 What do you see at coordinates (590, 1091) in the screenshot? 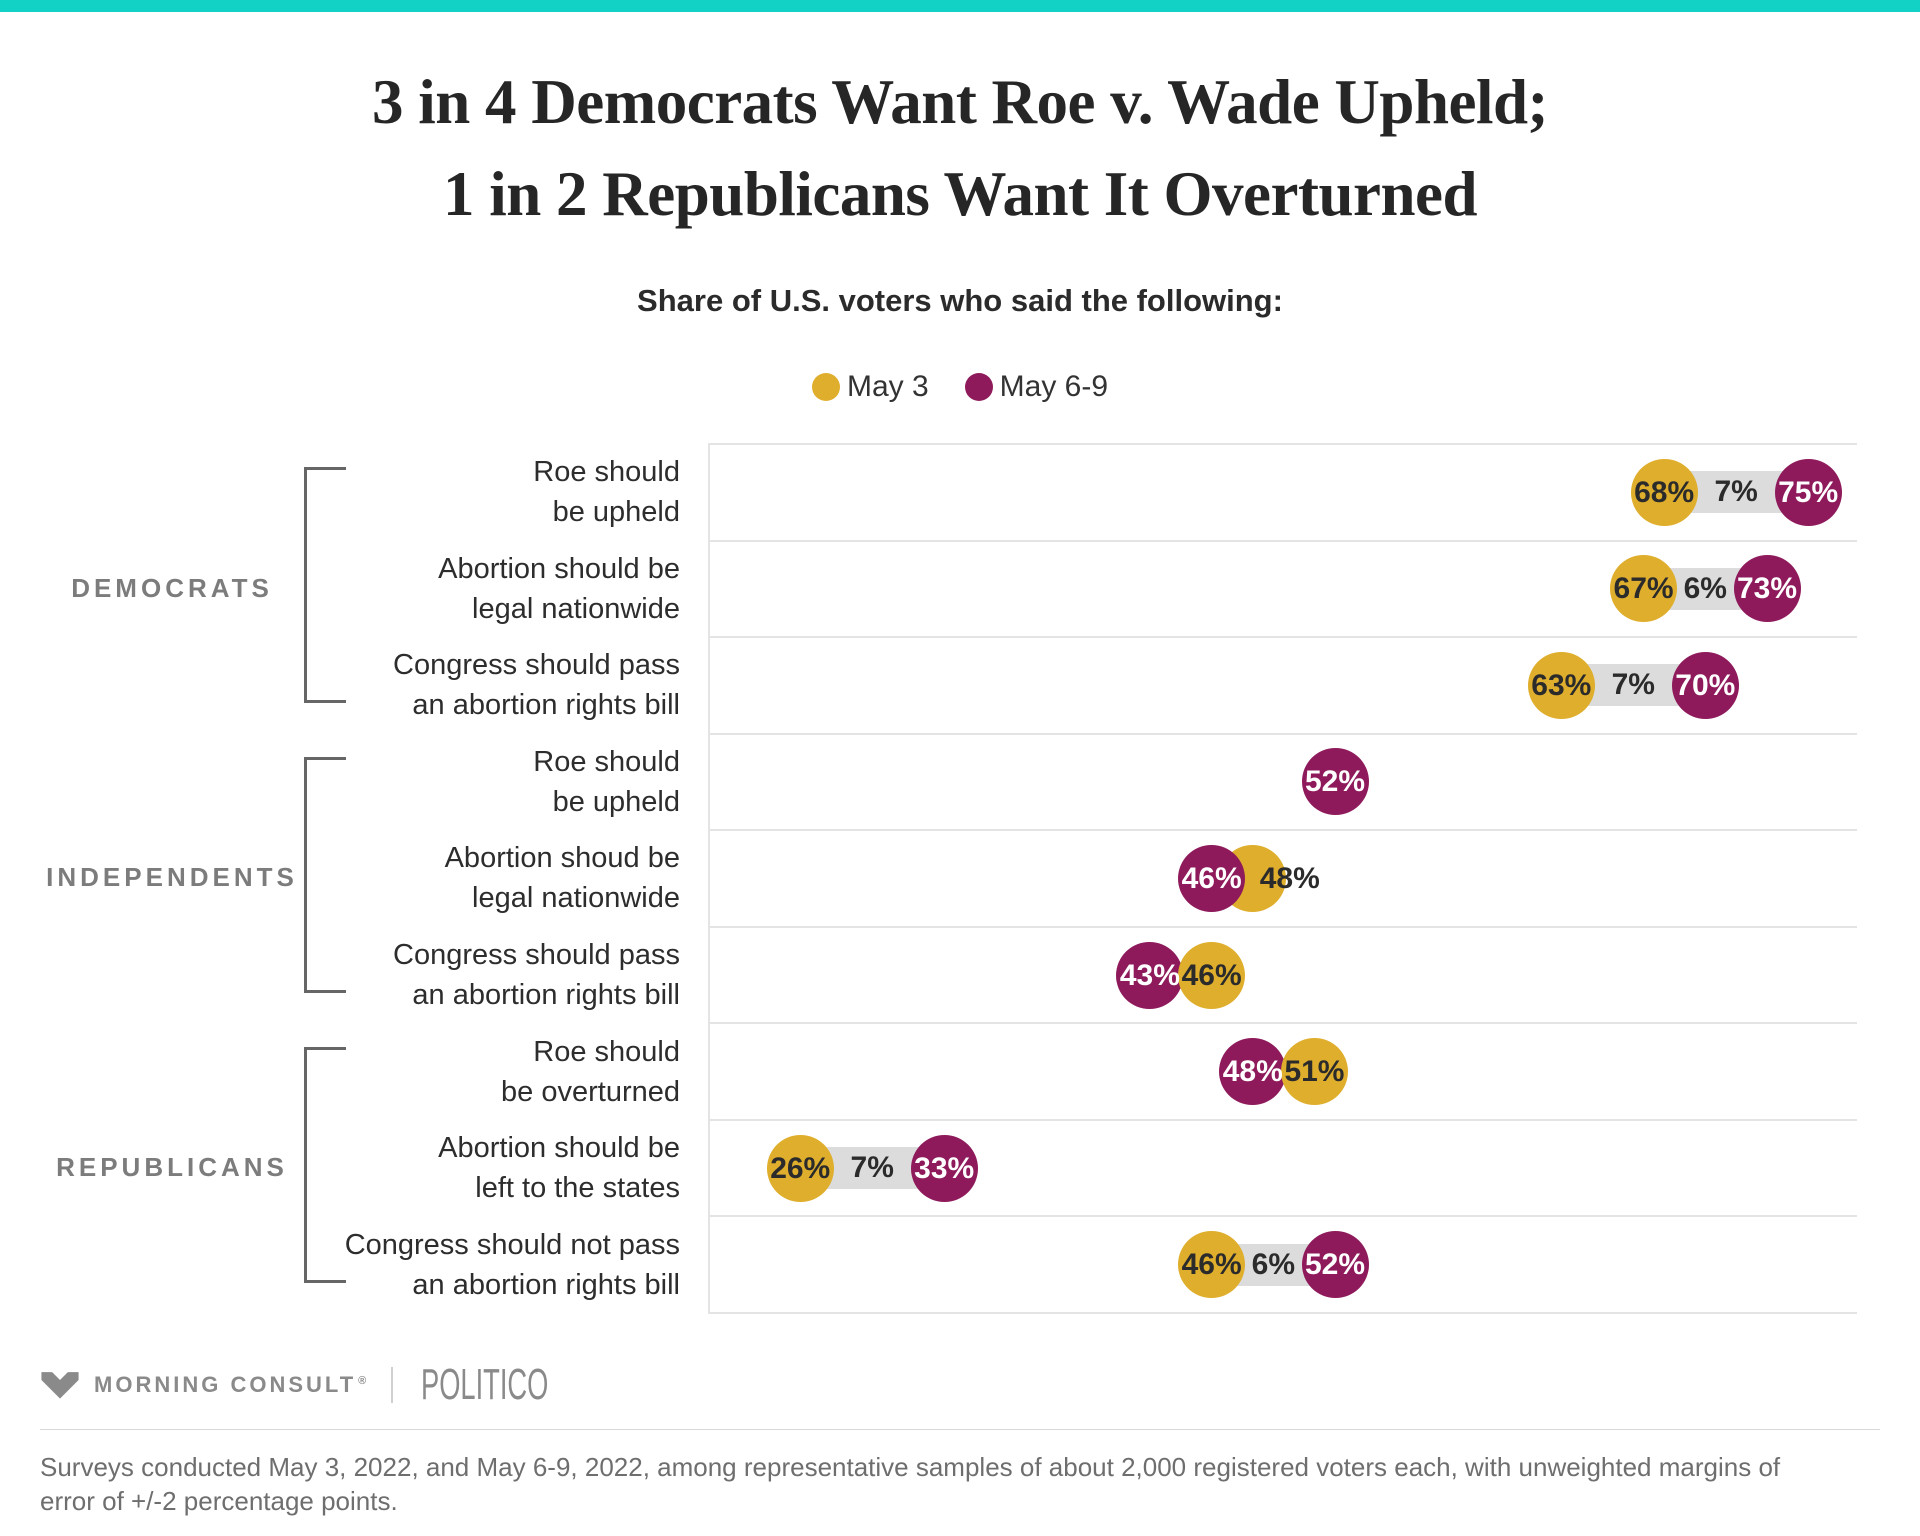
I see `row-label-line: be overturned` at bounding box center [590, 1091].